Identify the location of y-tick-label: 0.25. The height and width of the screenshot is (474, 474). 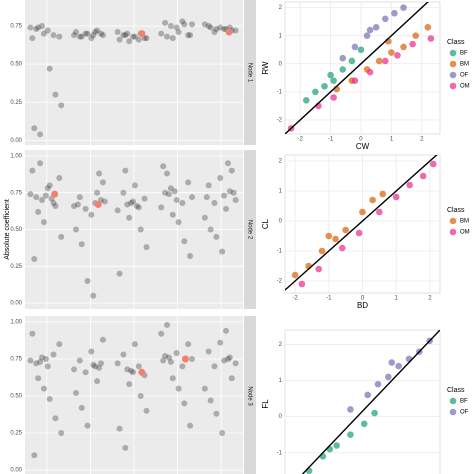
(16, 434).